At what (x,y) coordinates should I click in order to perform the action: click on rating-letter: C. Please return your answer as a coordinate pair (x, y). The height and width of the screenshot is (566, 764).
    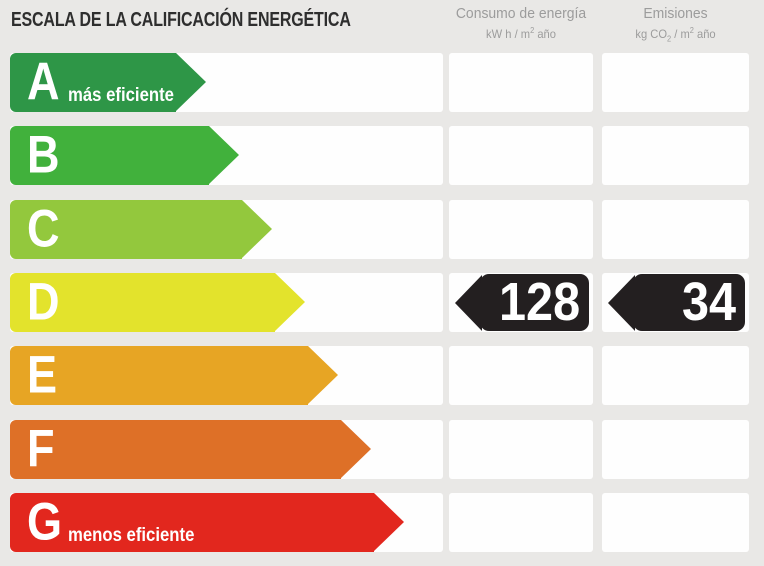
    Looking at the image, I should click on (43, 228).